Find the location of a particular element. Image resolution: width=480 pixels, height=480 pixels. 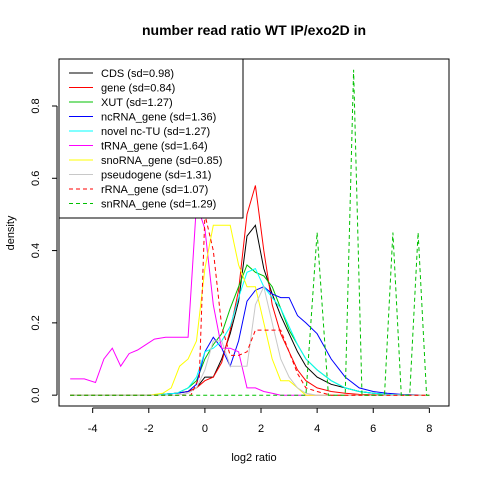

x-axis: -4 -2 0 2 4 6 8 is located at coordinates (260, 421).